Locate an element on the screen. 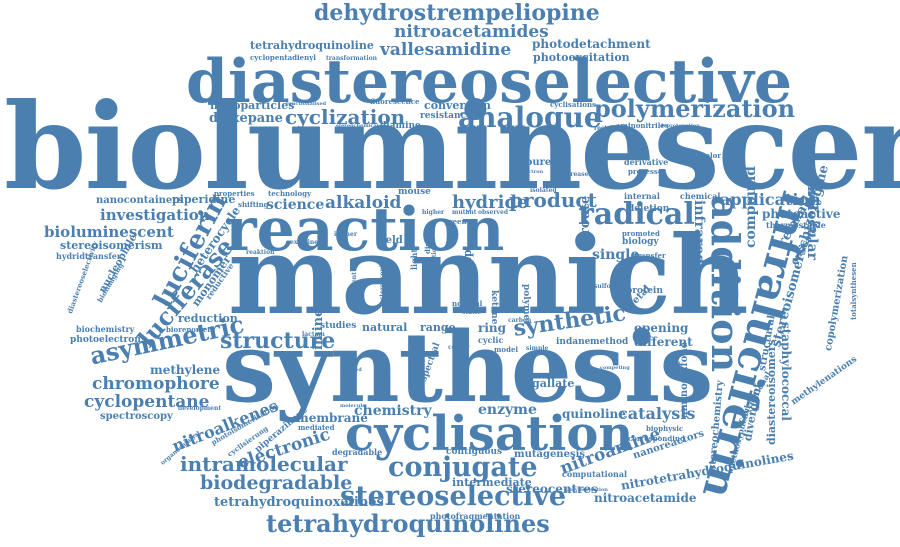 The image size is (900, 547). word-dehydrostrempeliopine: dehydrostrempeliopine is located at coordinates (457, 13).